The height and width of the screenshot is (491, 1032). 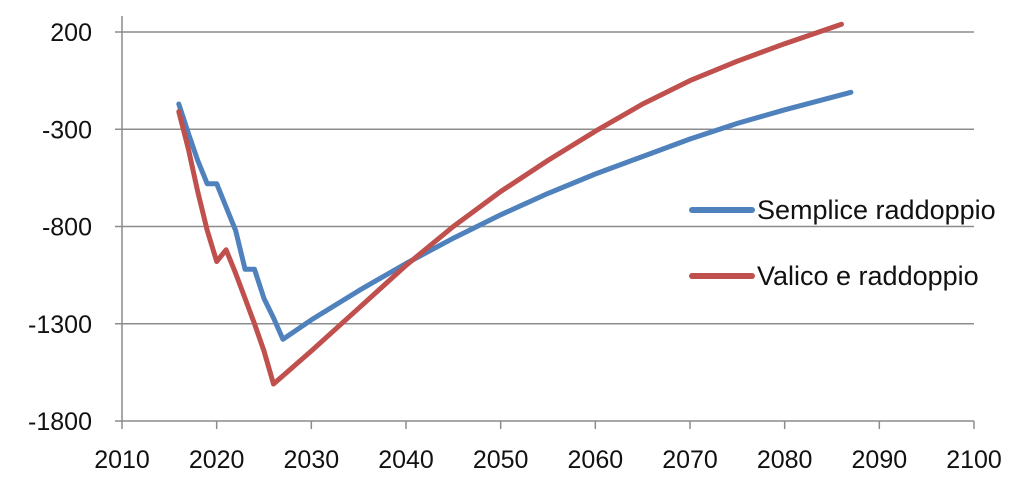 What do you see at coordinates (67, 130) in the screenshot?
I see `y-tick-label: -300` at bounding box center [67, 130].